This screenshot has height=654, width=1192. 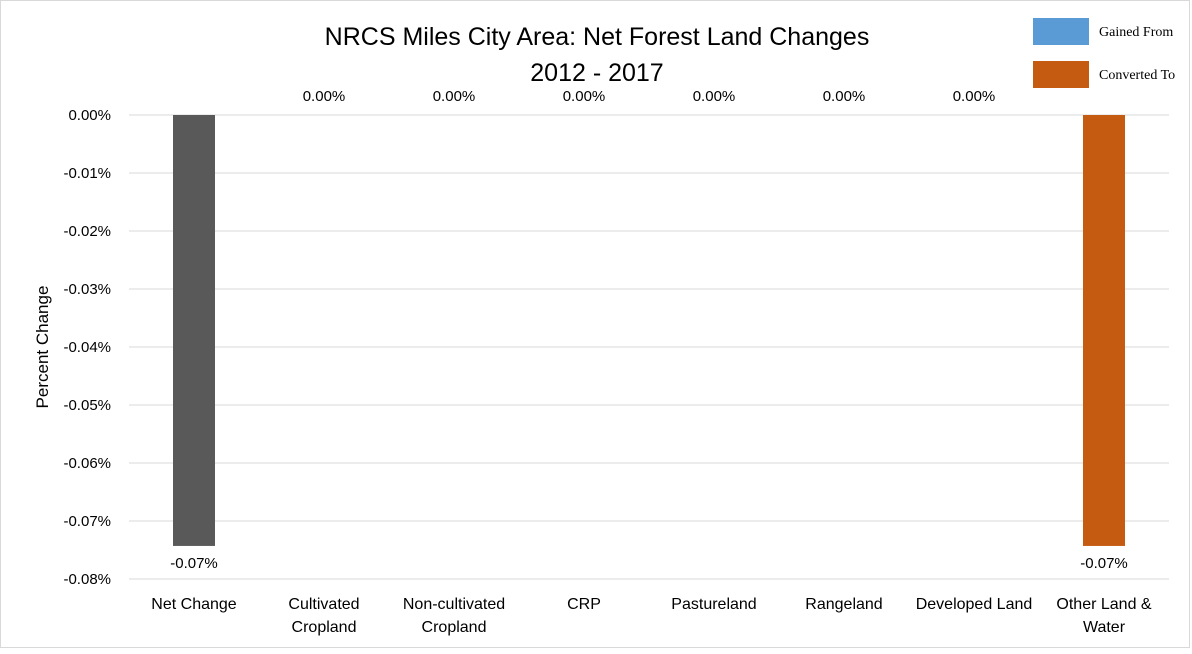 What do you see at coordinates (1136, 32) in the screenshot?
I see `legend-label: Gained From` at bounding box center [1136, 32].